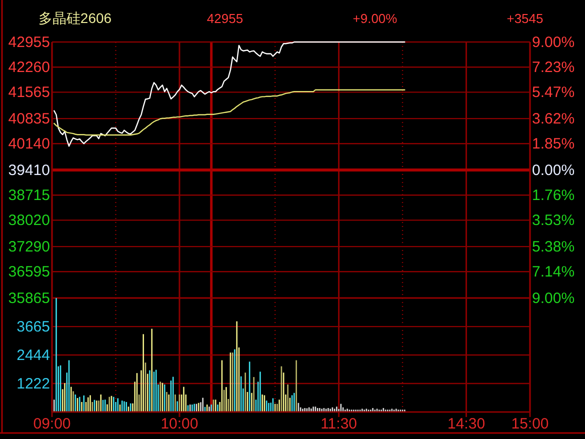 The height and width of the screenshot is (439, 585). I want to click on x-tick-label: 09:00, so click(52, 424).